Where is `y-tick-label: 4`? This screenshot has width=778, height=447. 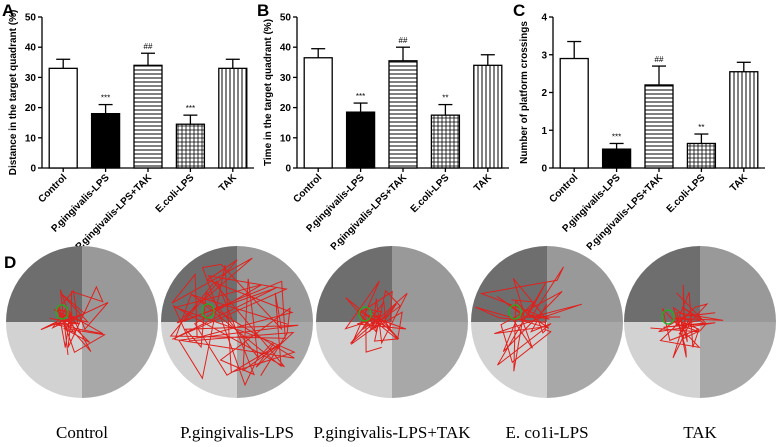
y-tick-label: 4 is located at coordinates (544, 18).